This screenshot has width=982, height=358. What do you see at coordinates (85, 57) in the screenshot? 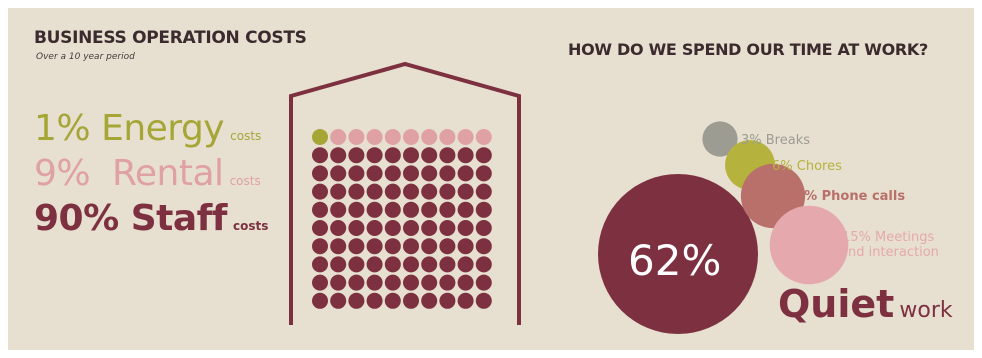
I see `costs-subtitle: Over a 10 year period` at bounding box center [85, 57].